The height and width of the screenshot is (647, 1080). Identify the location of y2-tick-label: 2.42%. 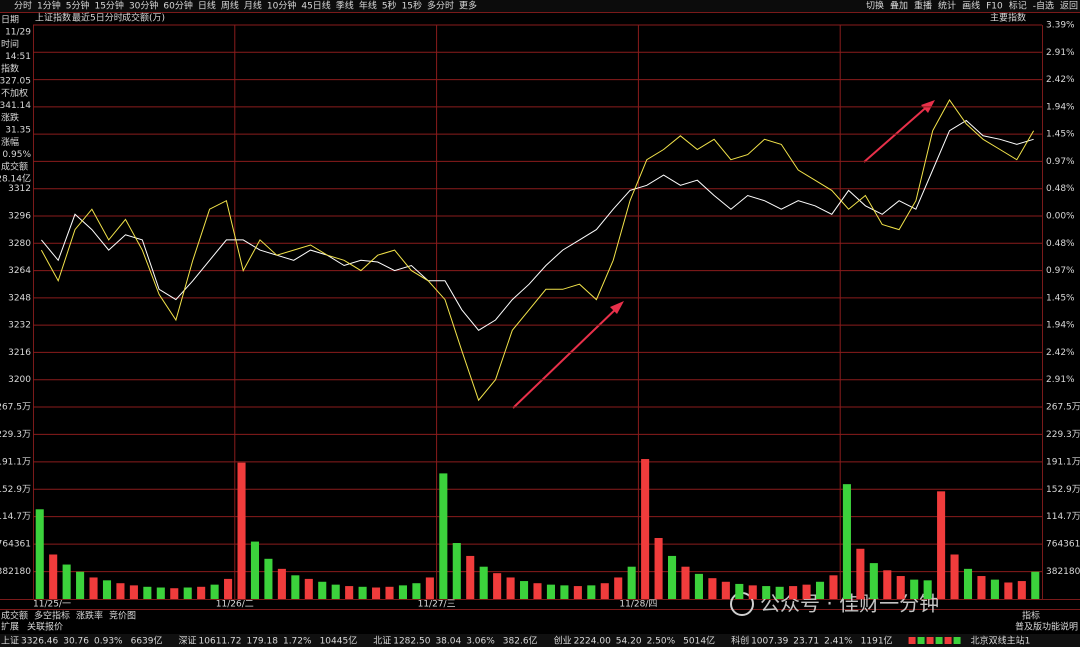
(1060, 353).